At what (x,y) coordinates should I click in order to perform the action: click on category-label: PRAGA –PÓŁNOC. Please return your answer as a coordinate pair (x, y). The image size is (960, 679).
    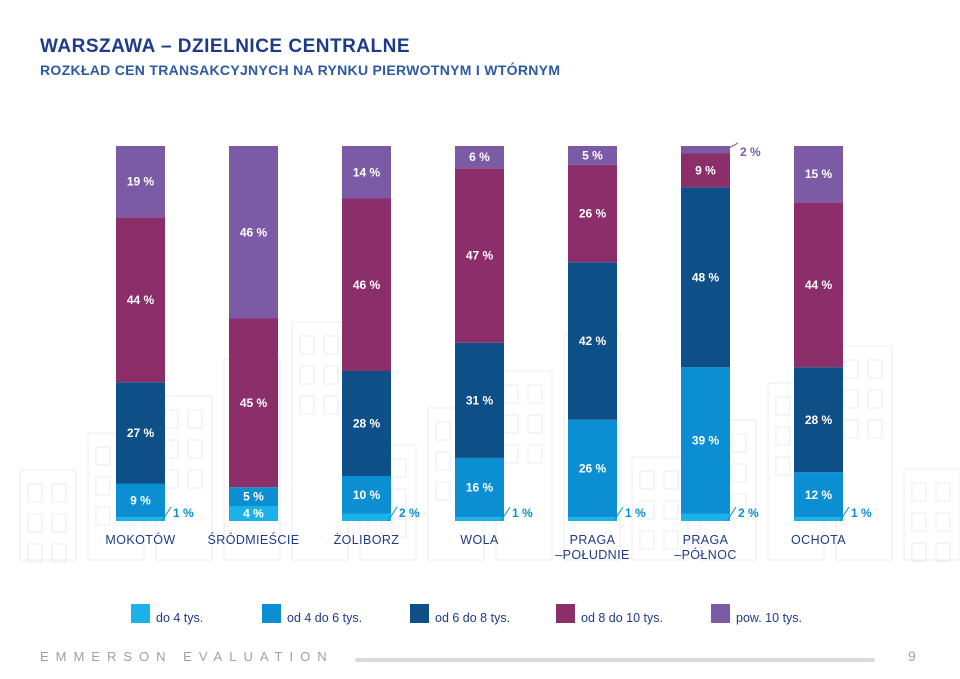
    Looking at the image, I should click on (705, 547).